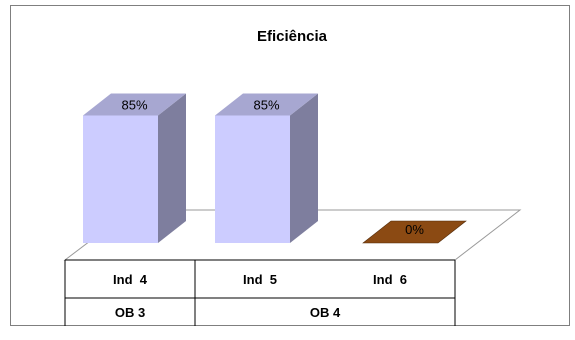  I want to click on data-label-1: 85%, so click(134, 105).